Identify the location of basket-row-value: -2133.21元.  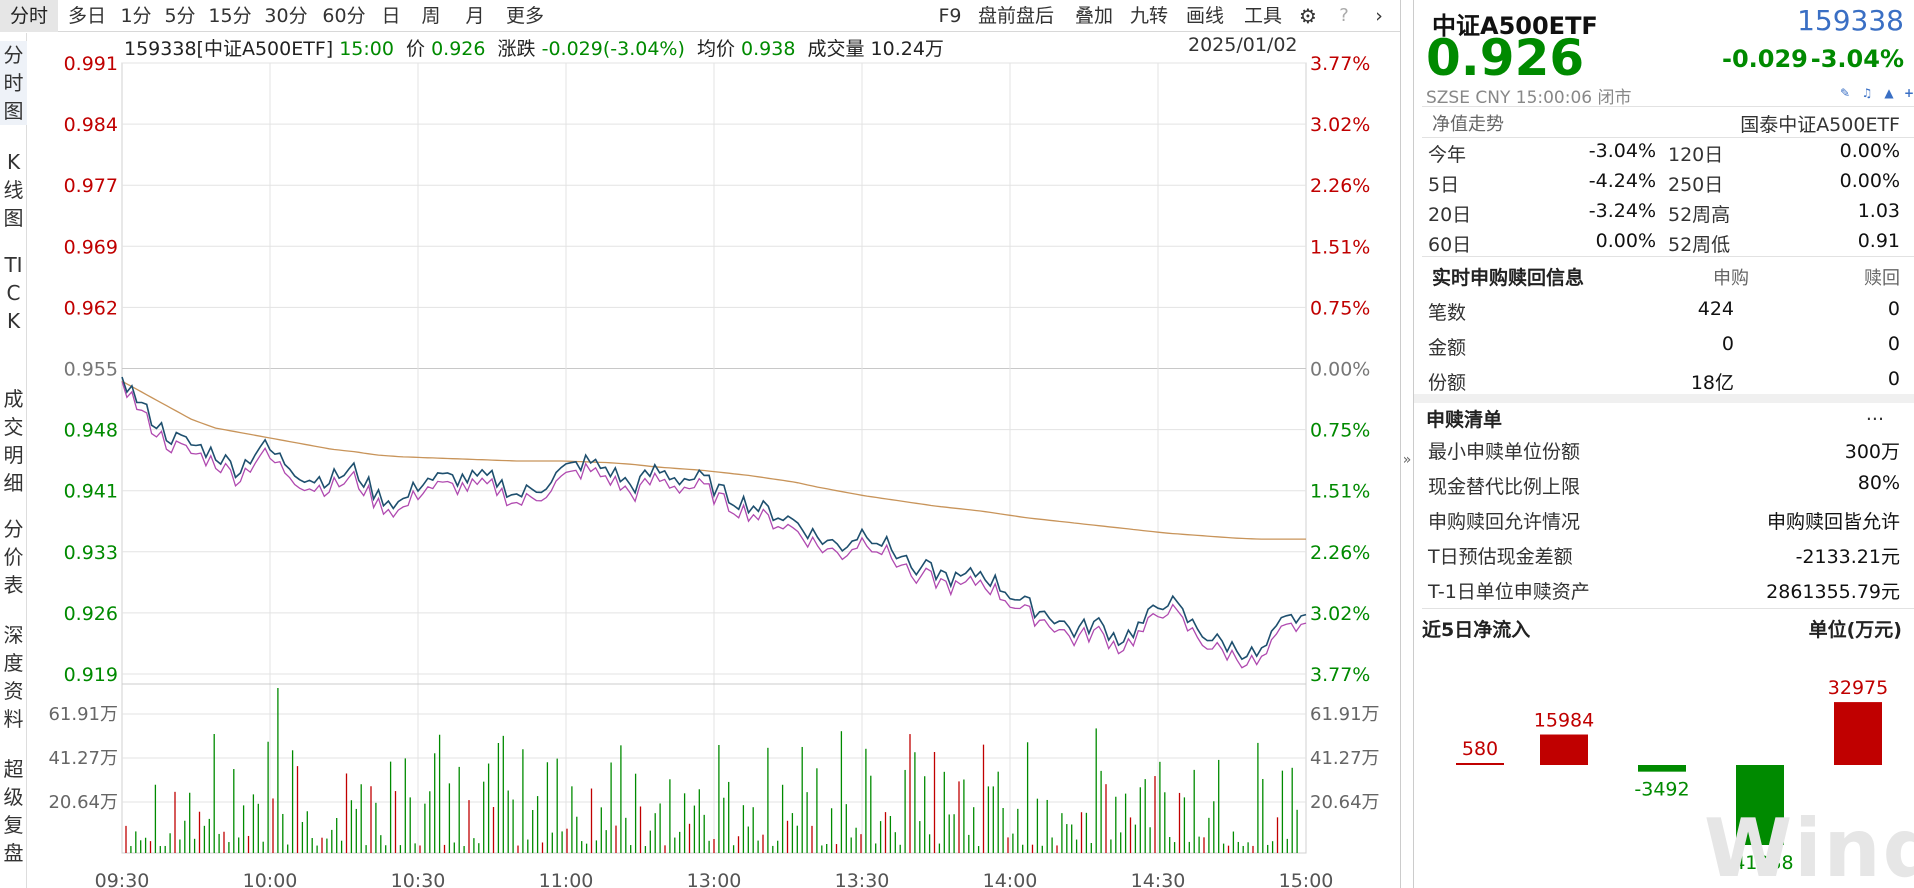
(1847, 557).